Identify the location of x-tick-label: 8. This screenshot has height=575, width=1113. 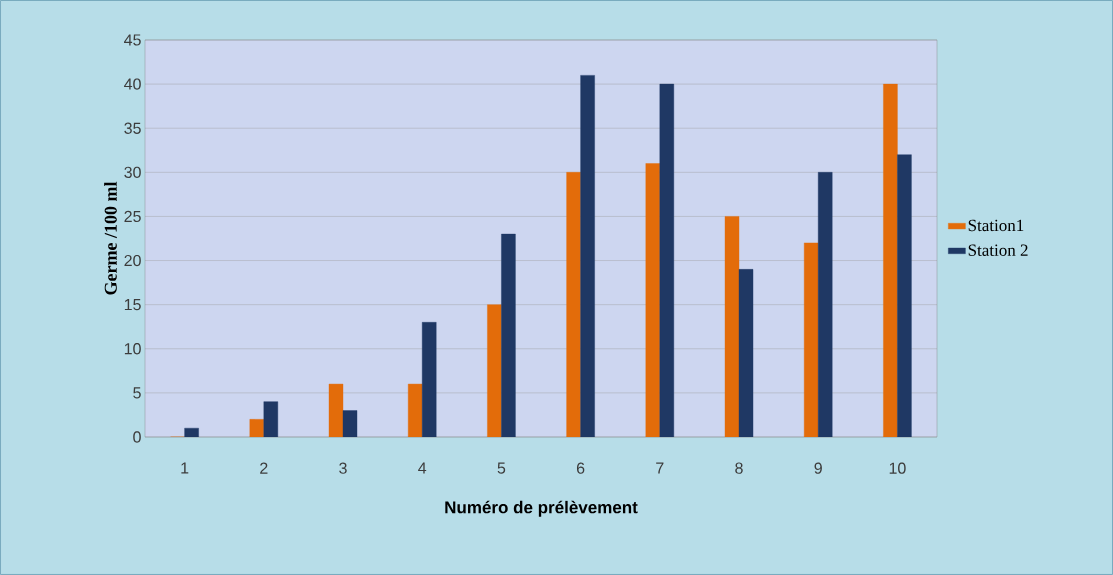
(739, 468).